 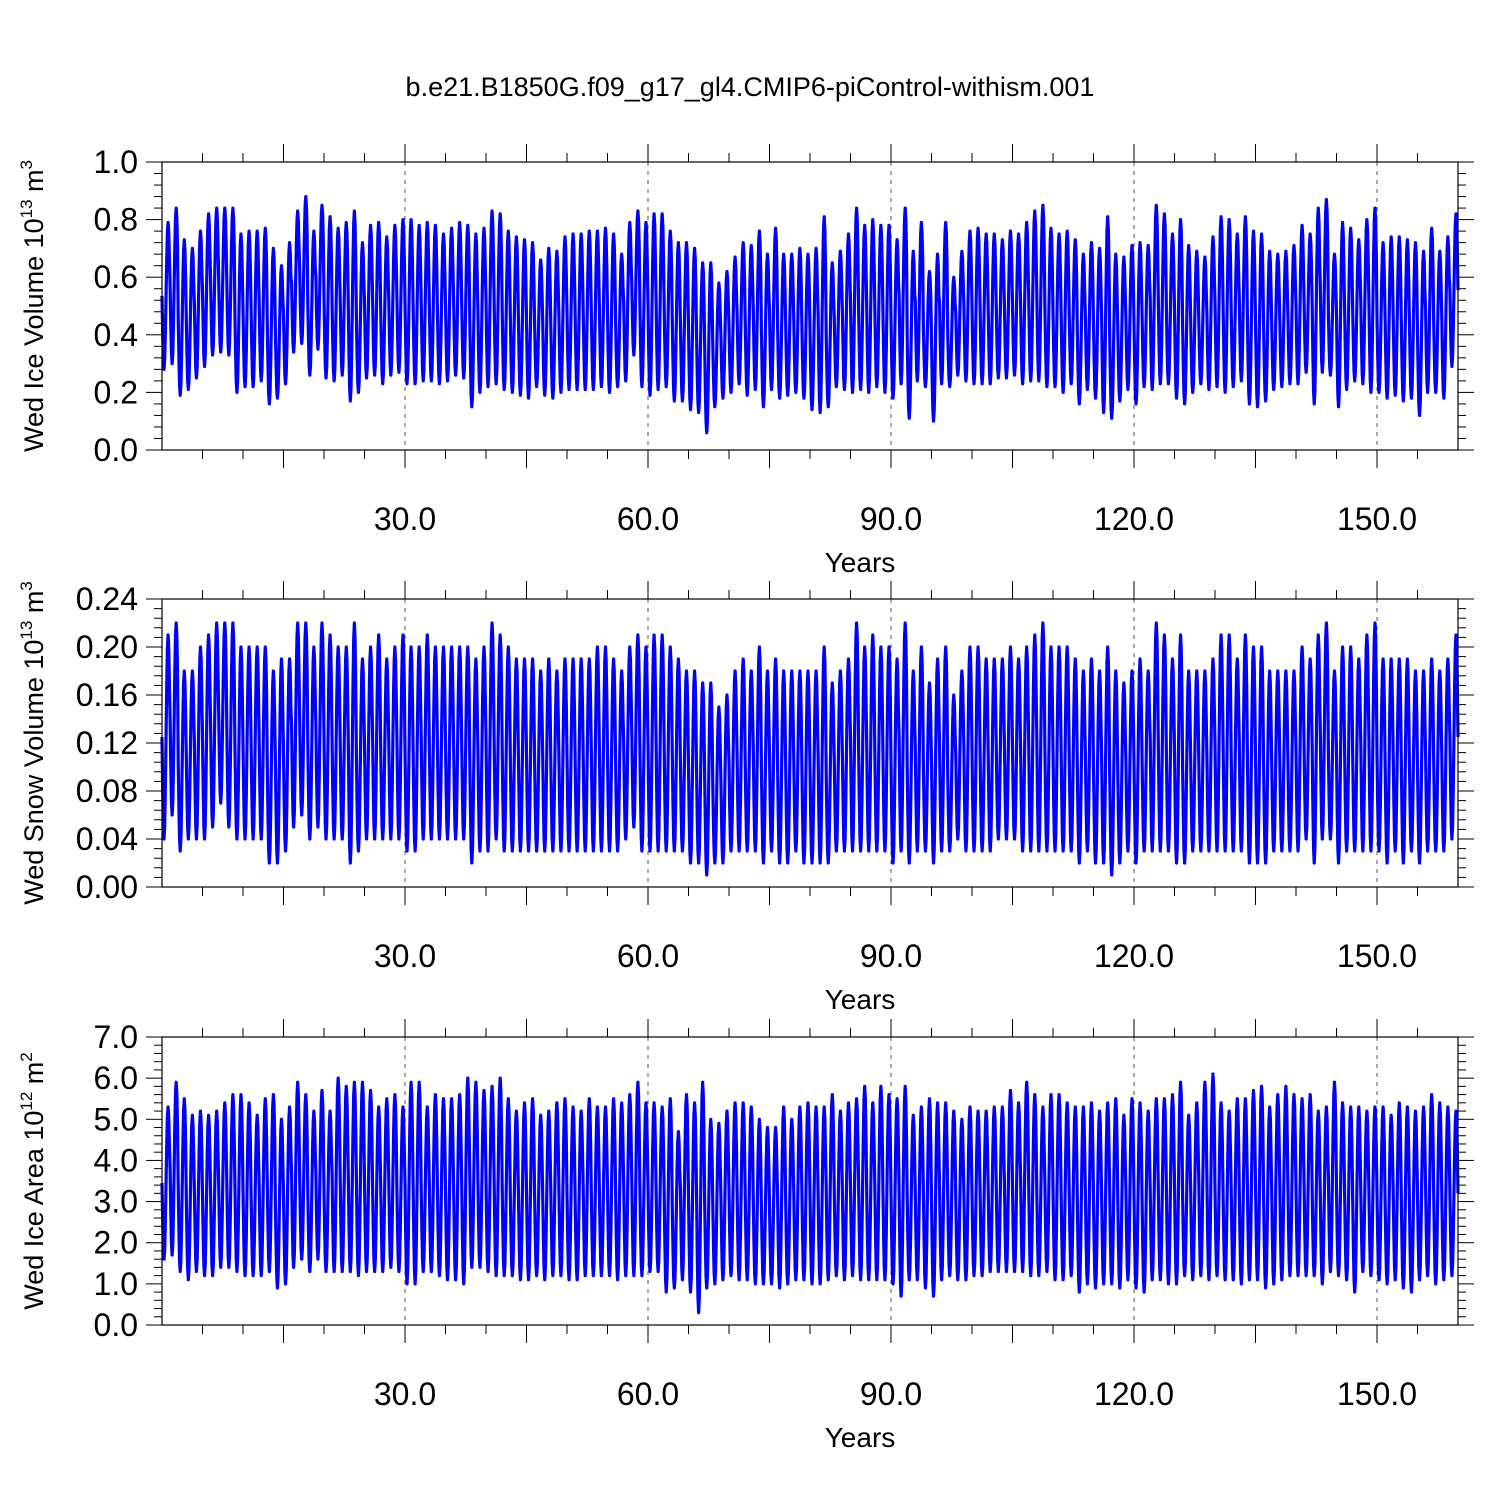 What do you see at coordinates (1134, 1394) in the screenshot?
I see `chart-3-x-tick-label: 120.0` at bounding box center [1134, 1394].